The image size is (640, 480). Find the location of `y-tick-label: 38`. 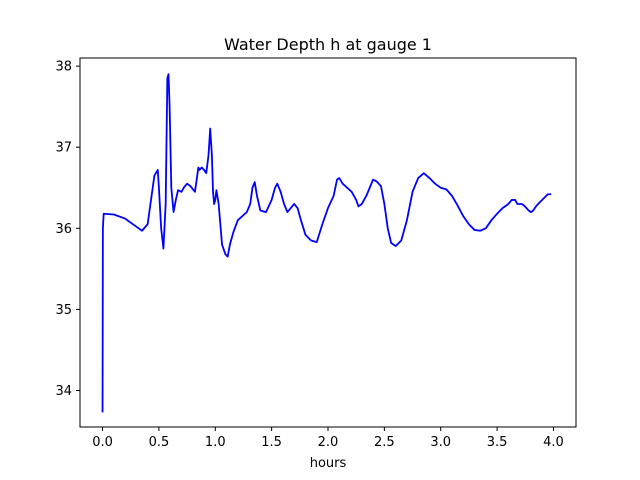

y-tick-label: 38 is located at coordinates (63, 67).